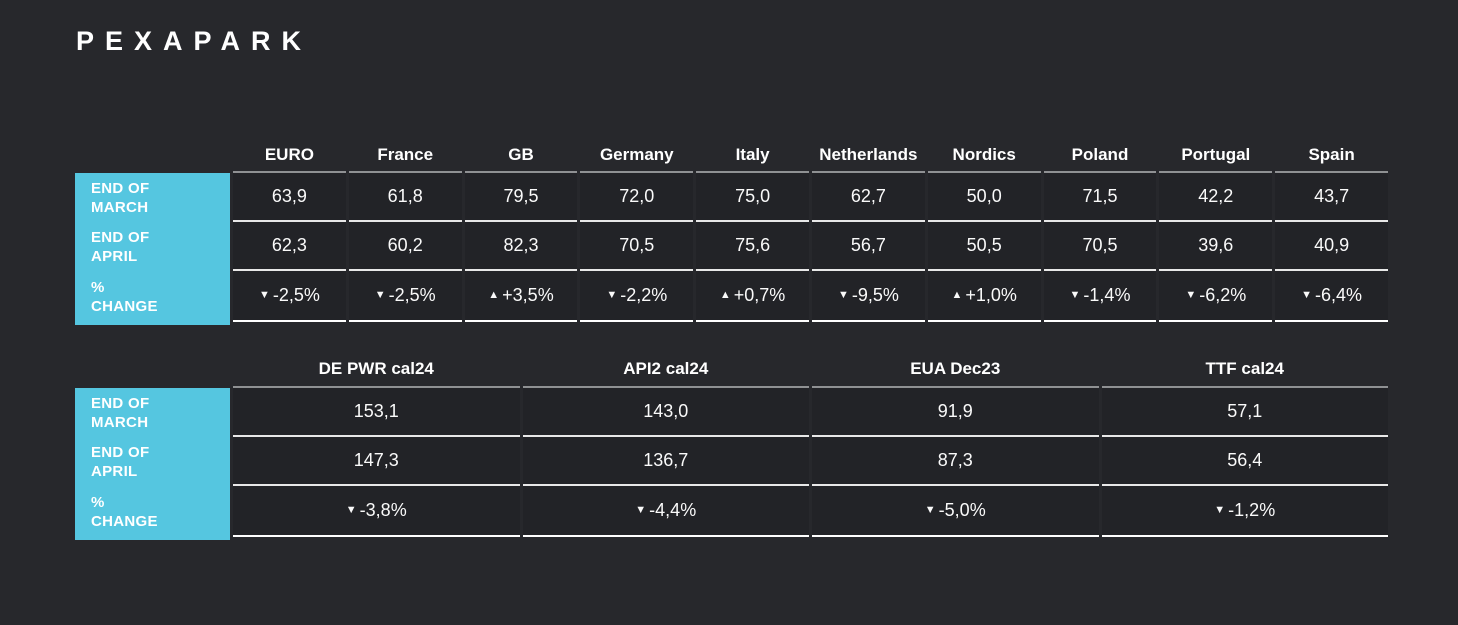 This screenshot has height=625, width=1458. I want to click on price-value: 62,3, so click(289, 245).